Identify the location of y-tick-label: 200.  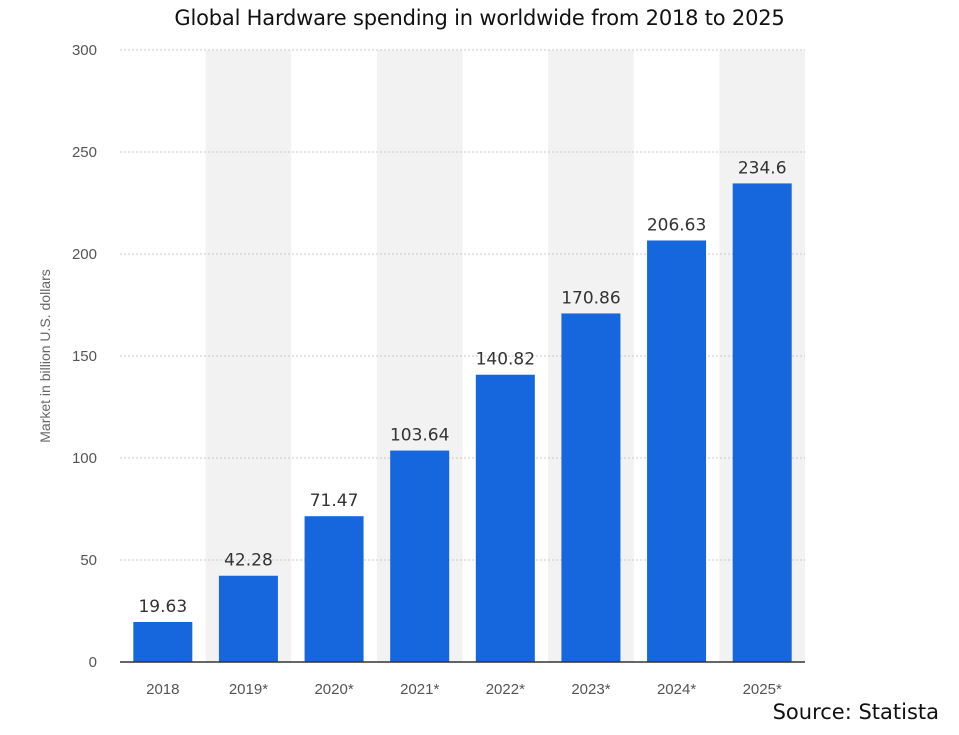
(84, 254).